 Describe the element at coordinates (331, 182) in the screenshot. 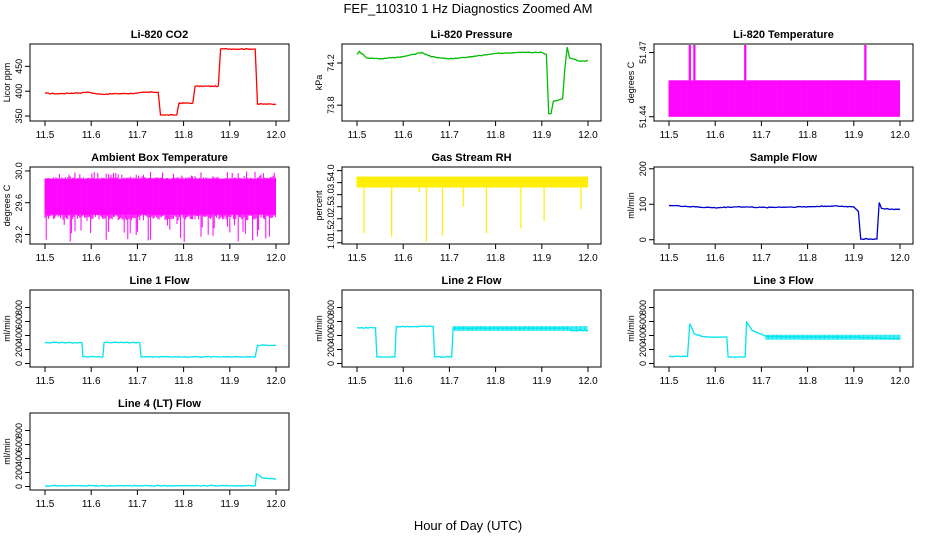

I see `y-tick-label: 3.5` at that location.